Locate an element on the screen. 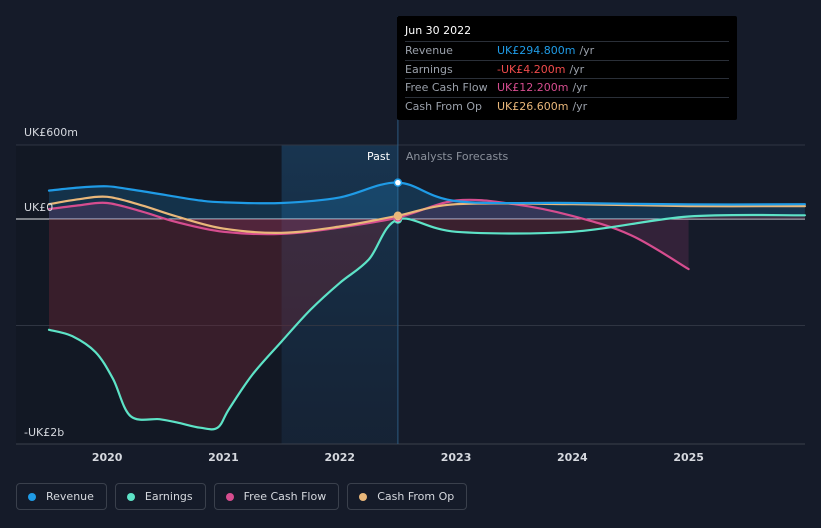  area-revenue is located at coordinates (427, 200).